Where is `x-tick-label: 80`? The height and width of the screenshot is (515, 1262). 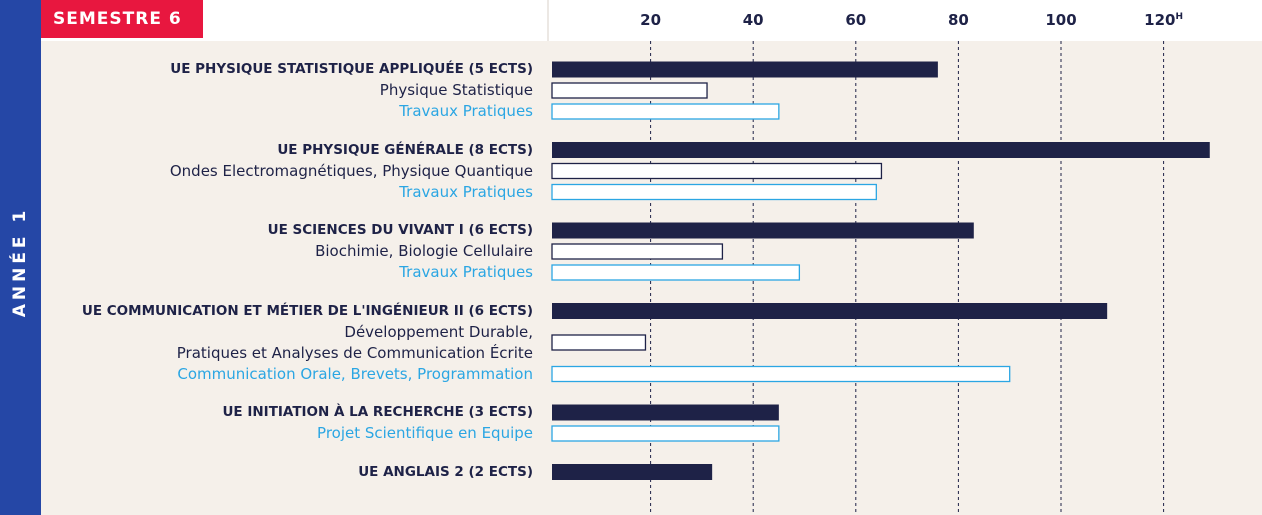
x-tick-label: 80 is located at coordinates (958, 20).